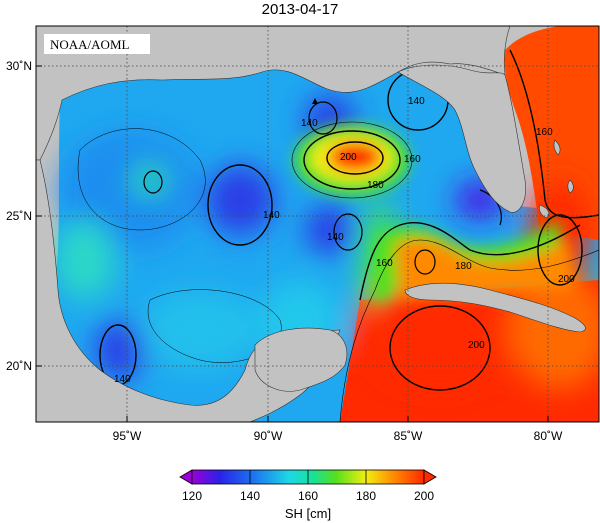 The image size is (600, 523). What do you see at coordinates (192, 496) in the screenshot?
I see `colorbar-tick-label: 120` at bounding box center [192, 496].